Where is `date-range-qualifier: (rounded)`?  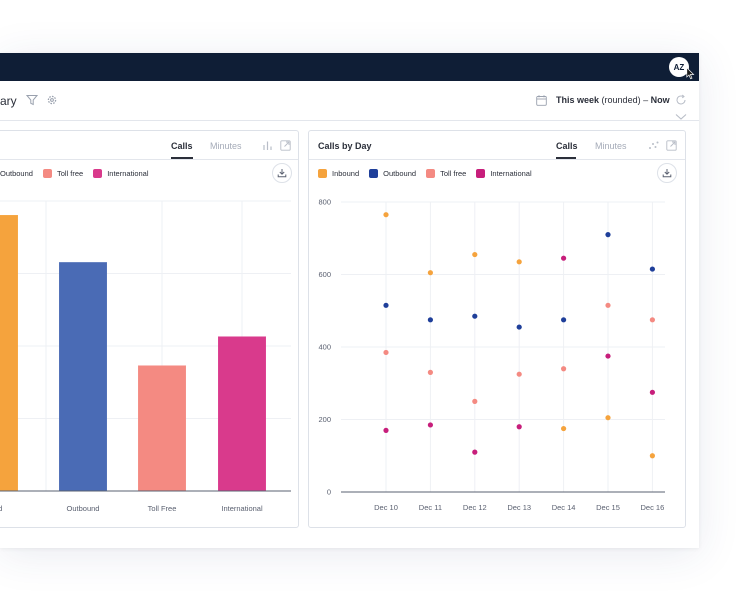 date-range-qualifier: (rounded) is located at coordinates (621, 100).